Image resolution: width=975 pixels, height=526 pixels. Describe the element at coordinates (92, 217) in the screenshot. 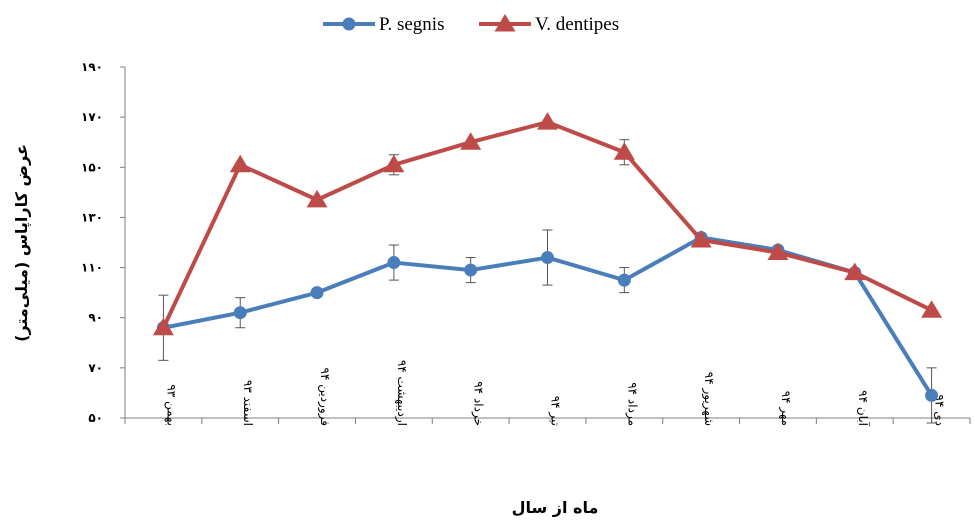

I see `y-tick-label: ۱۳۰` at that location.